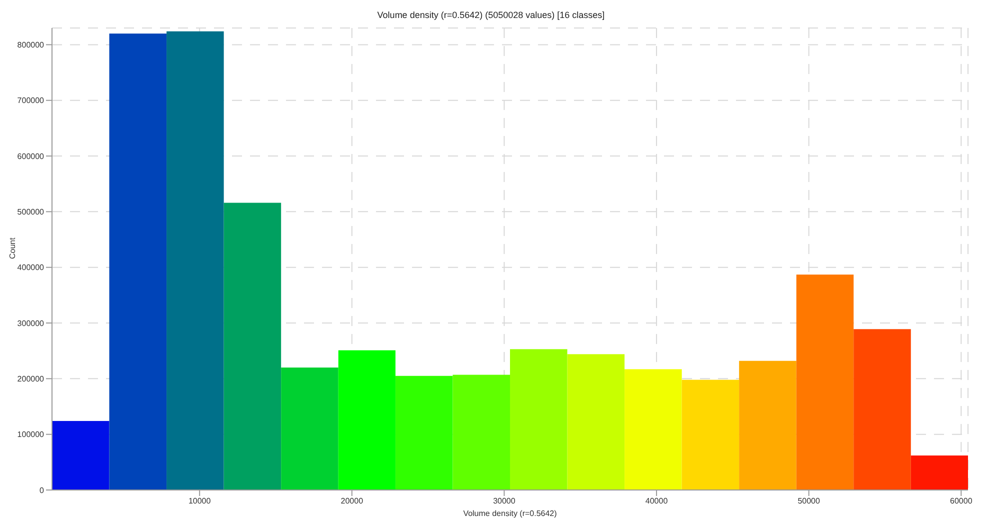 The width and height of the screenshot is (982, 526). What do you see at coordinates (31, 323) in the screenshot?
I see `y-tick-label: 300000` at bounding box center [31, 323].